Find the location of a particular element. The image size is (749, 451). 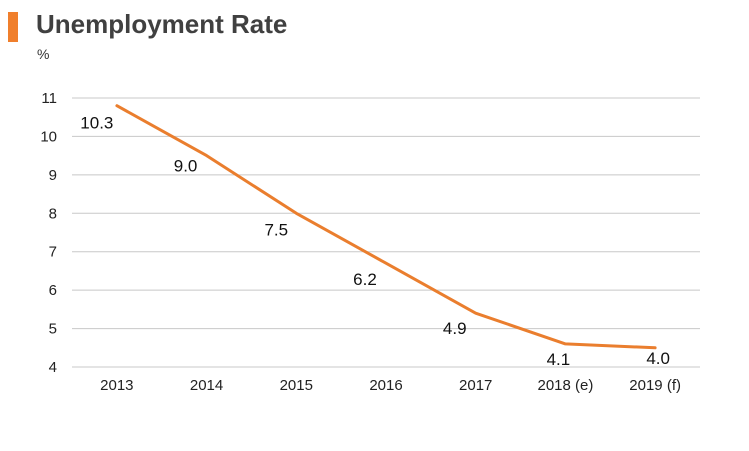

x-tick-label: 2013 is located at coordinates (116, 385).